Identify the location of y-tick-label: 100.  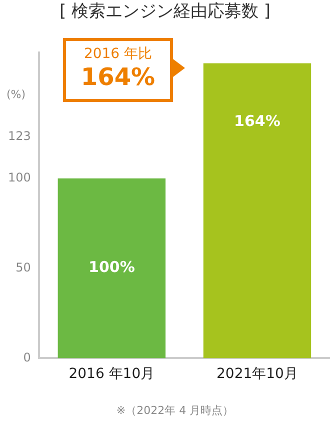
(19, 177).